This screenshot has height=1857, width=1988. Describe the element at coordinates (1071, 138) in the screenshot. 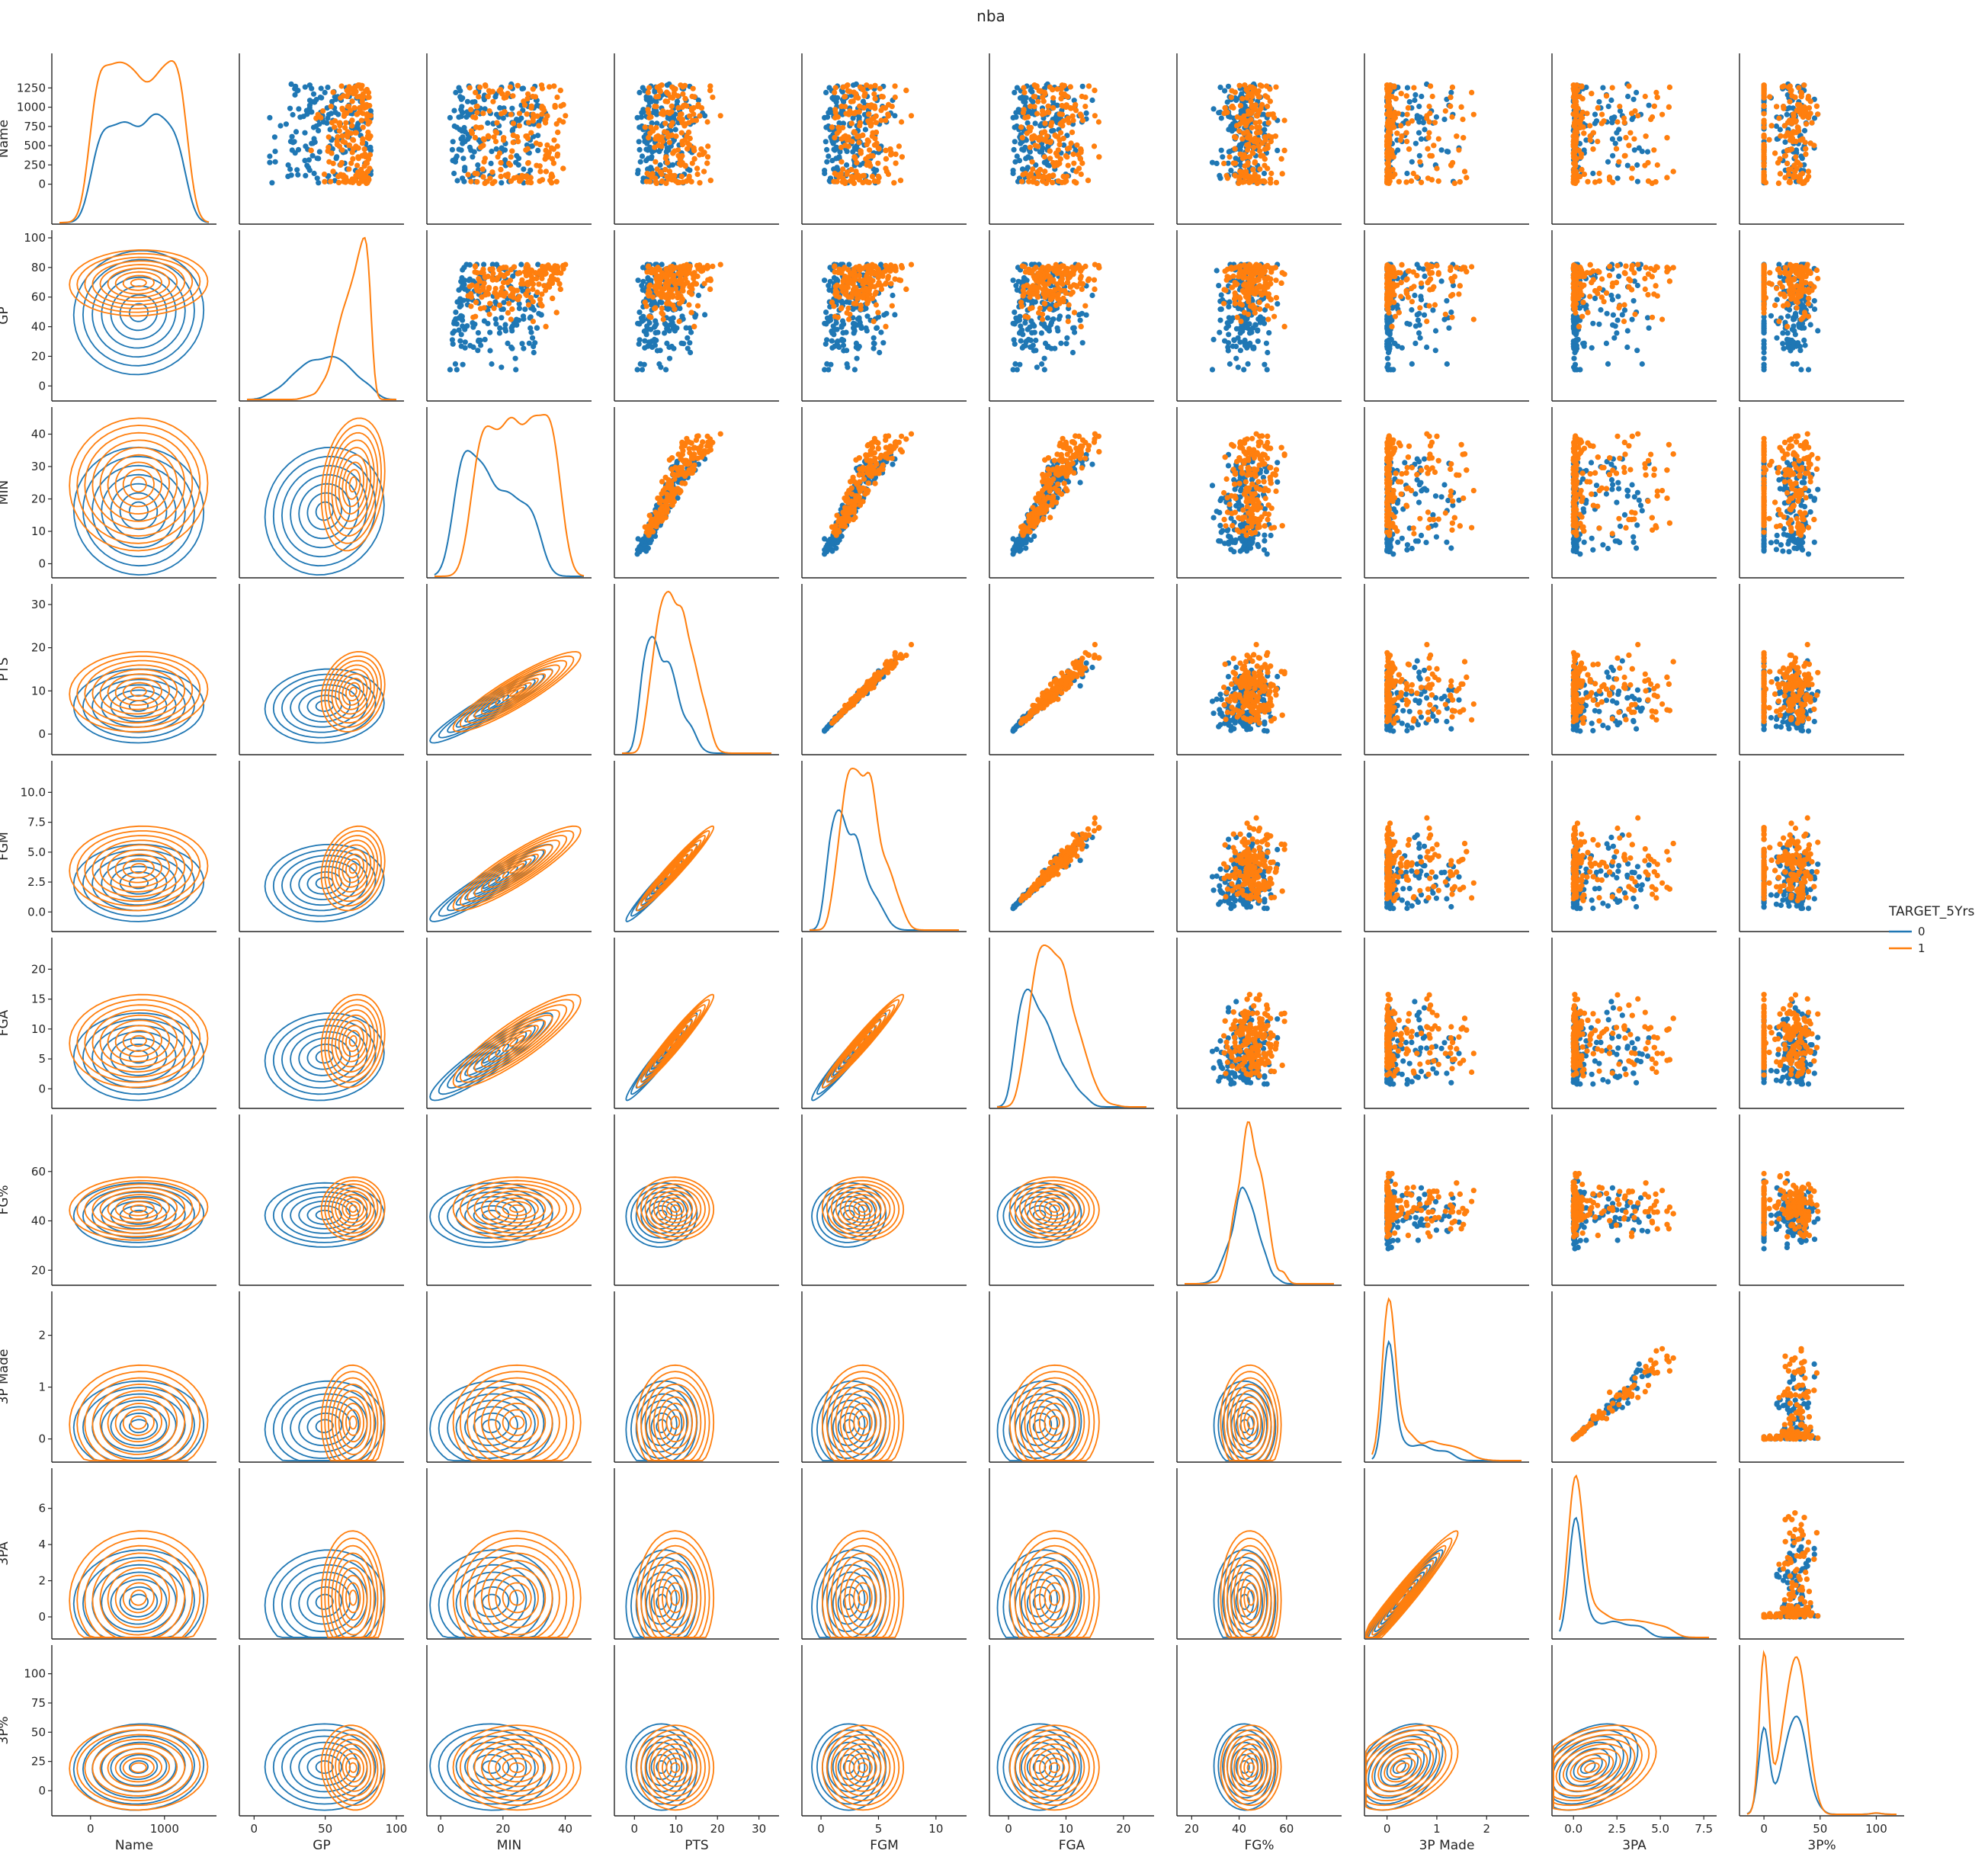

I see `panel-name-vs-fga` at that location.